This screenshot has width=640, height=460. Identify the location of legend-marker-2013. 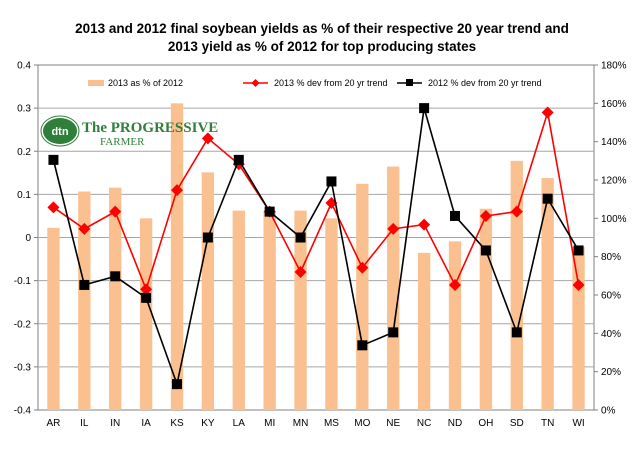
(255, 83).